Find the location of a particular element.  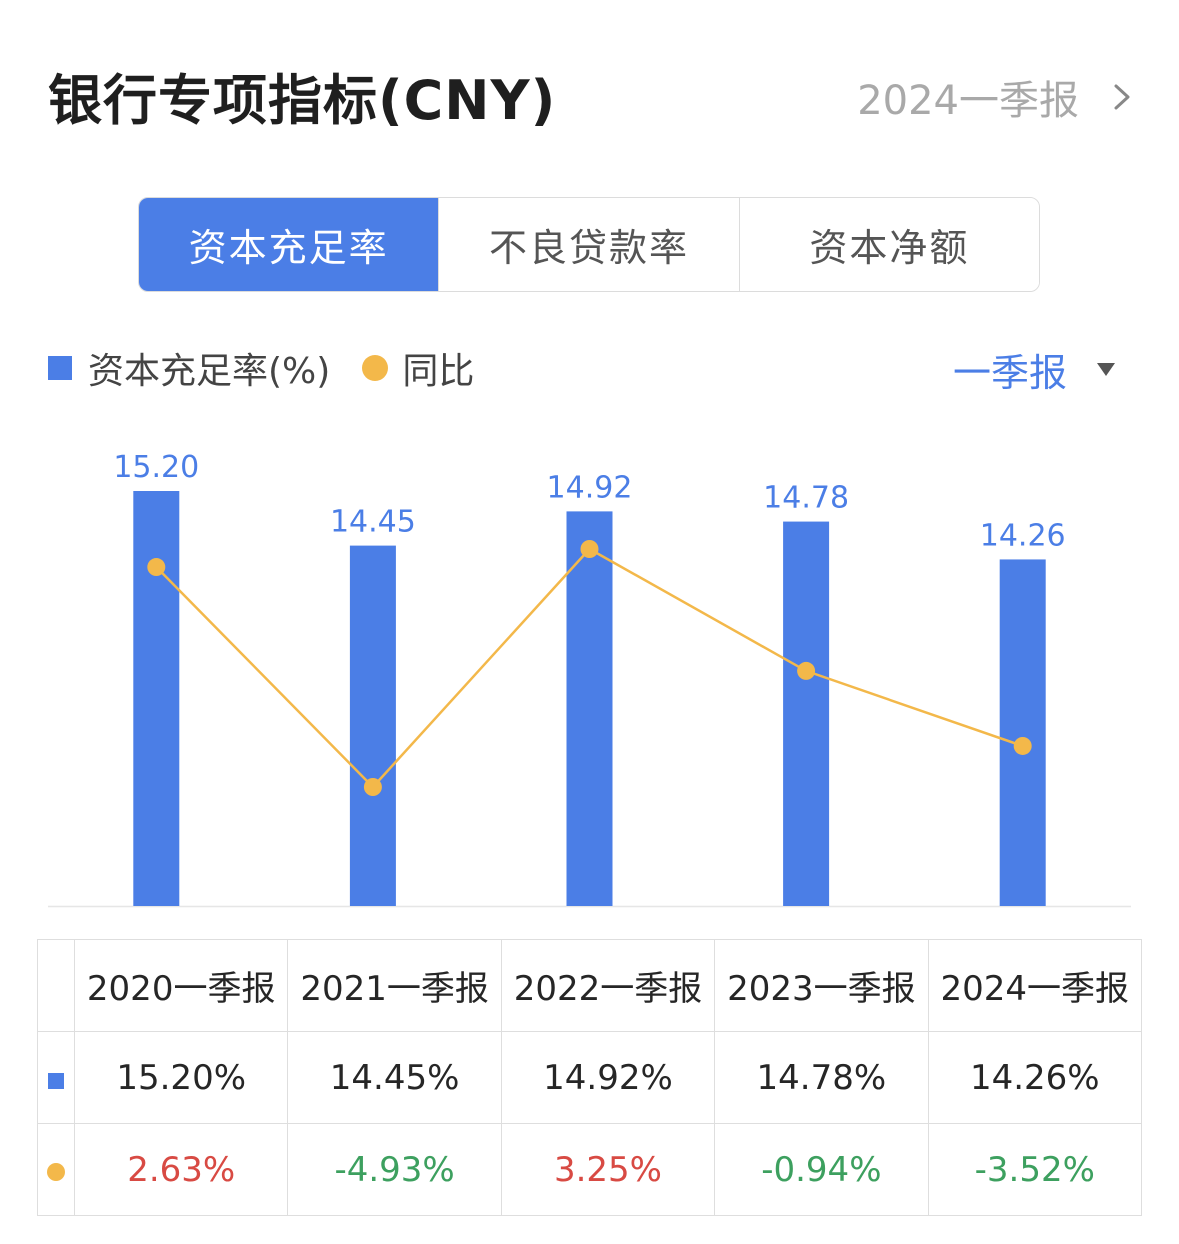

table-corner-cell is located at coordinates (56, 985).